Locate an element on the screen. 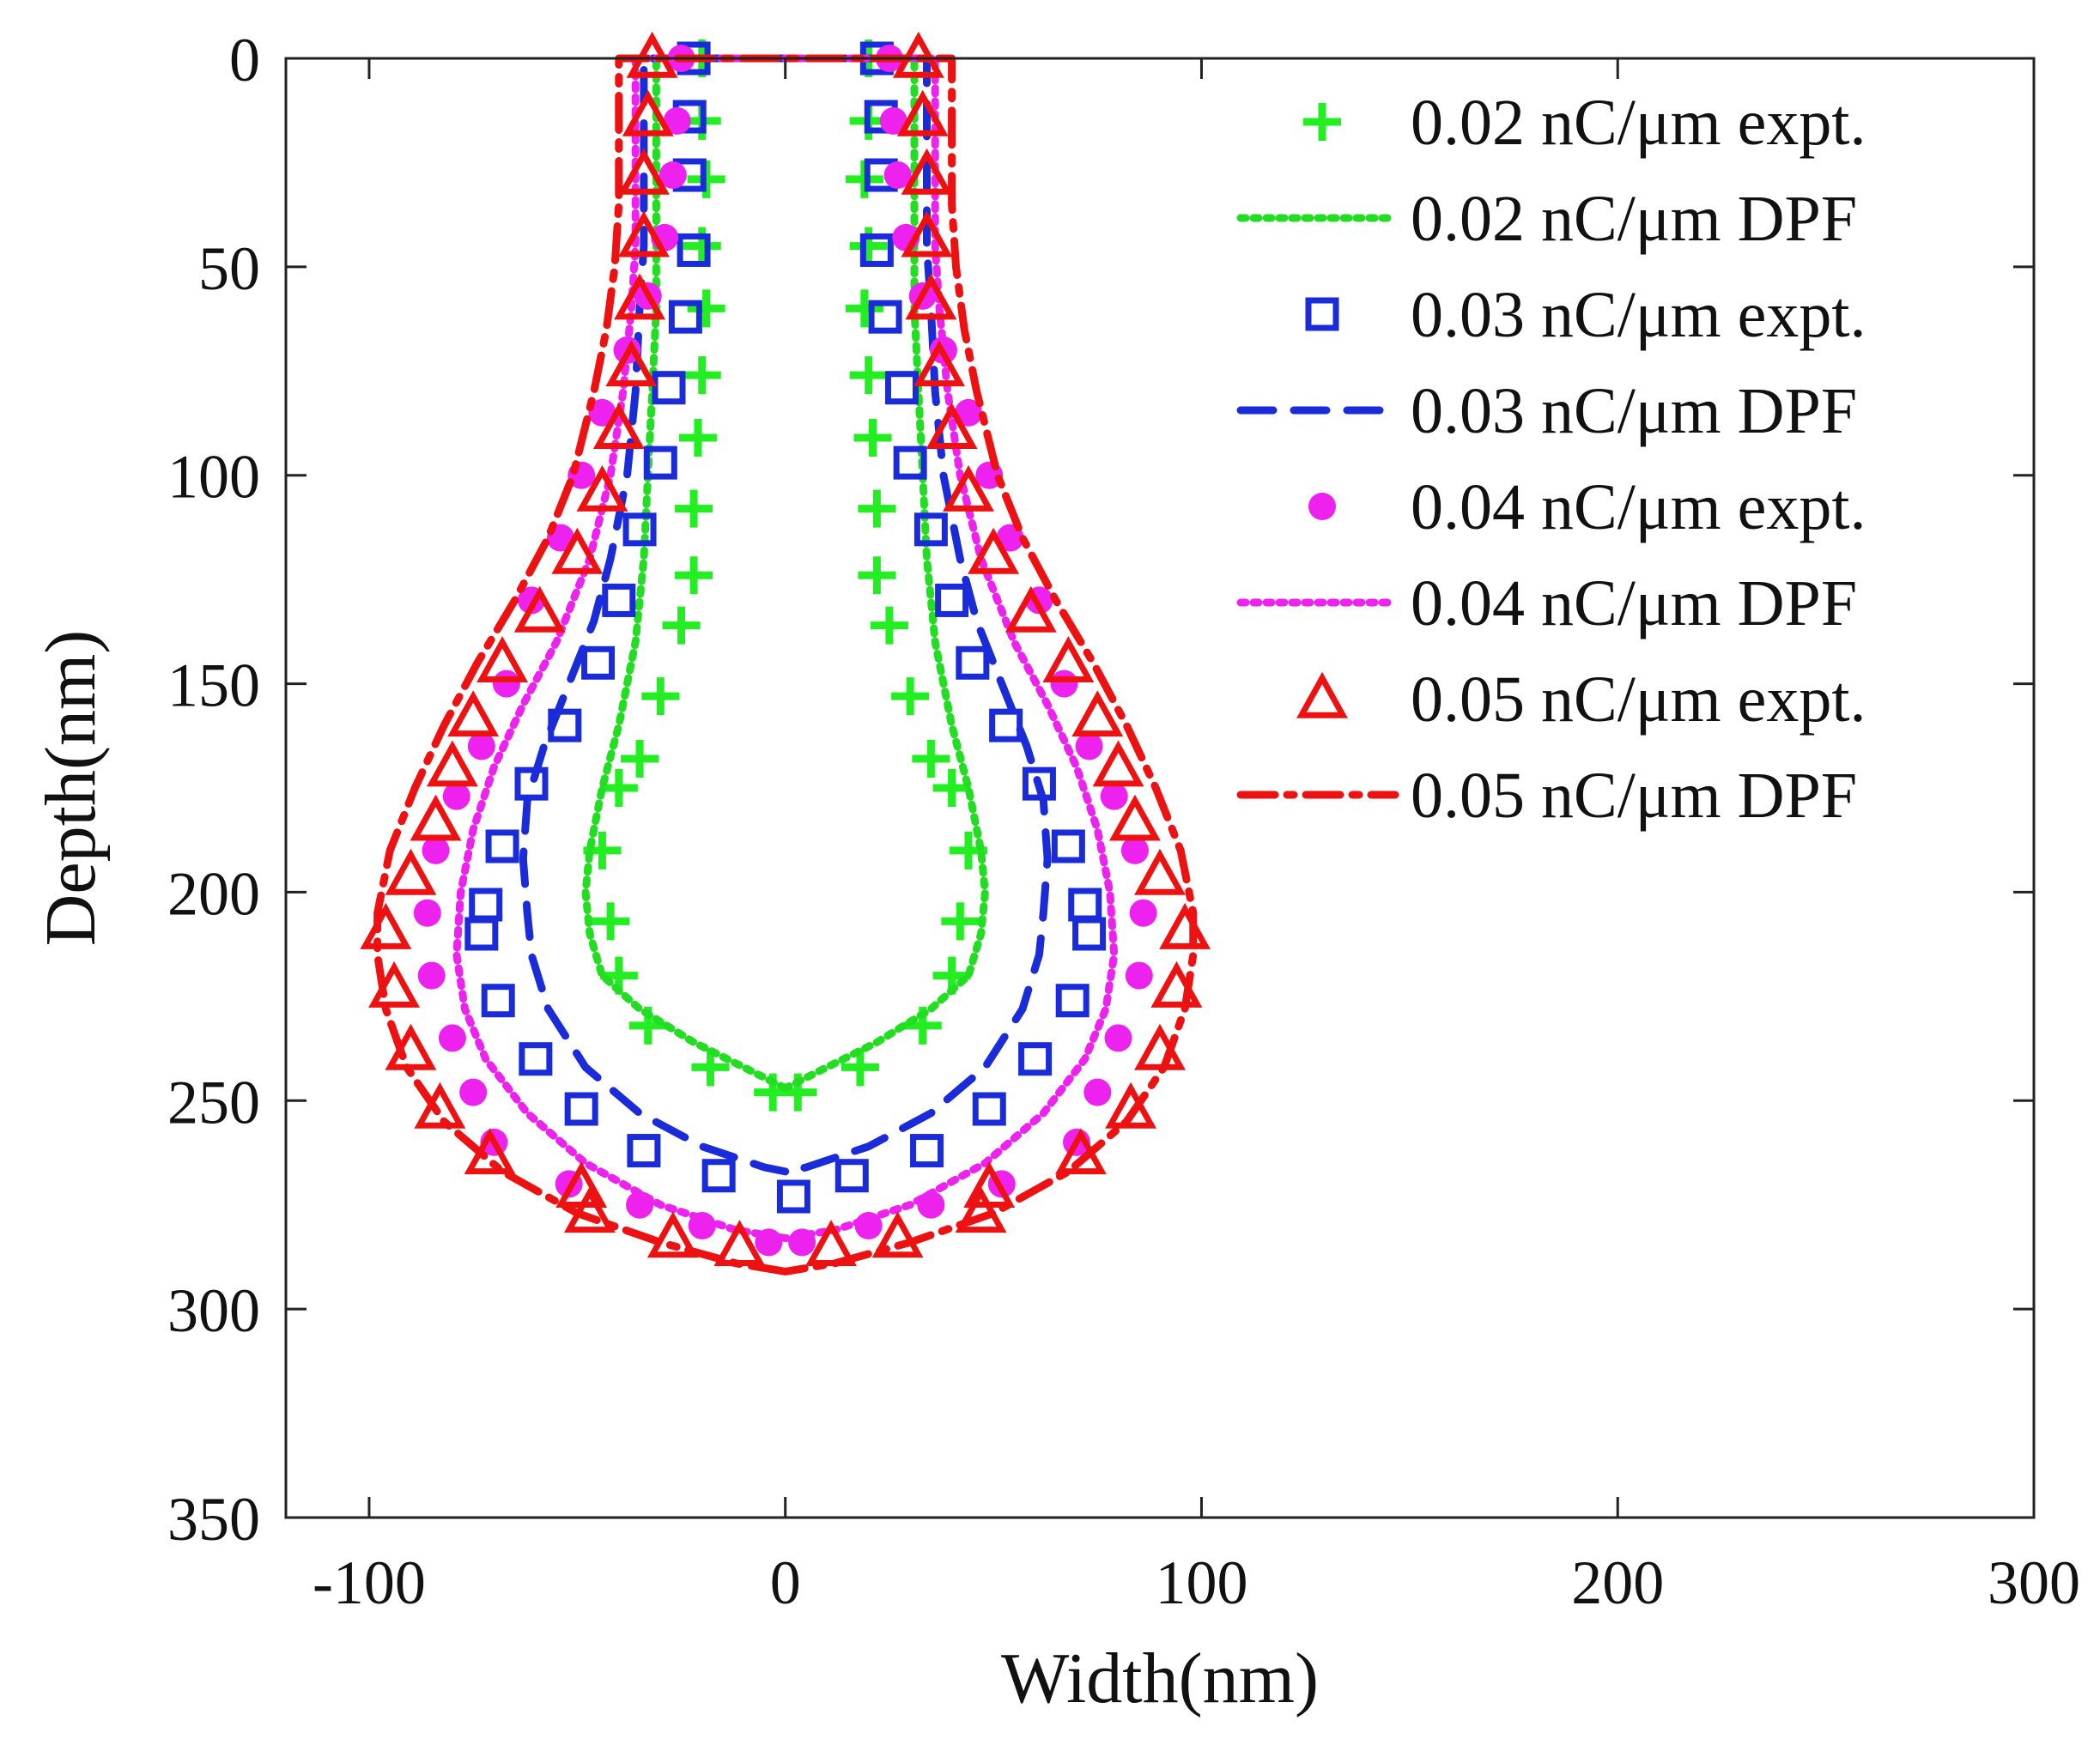  legend-label: 0.05 nC/μm expt. is located at coordinates (1638, 699).